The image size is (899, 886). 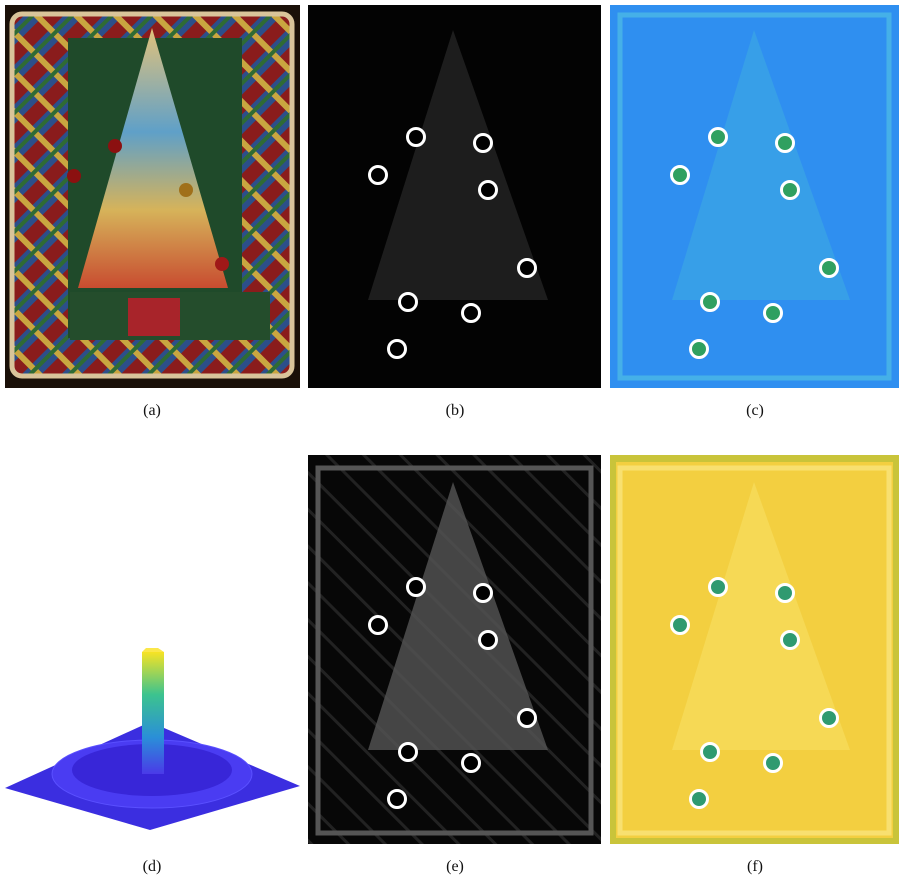 I want to click on panel-e, so click(x=454, y=649).